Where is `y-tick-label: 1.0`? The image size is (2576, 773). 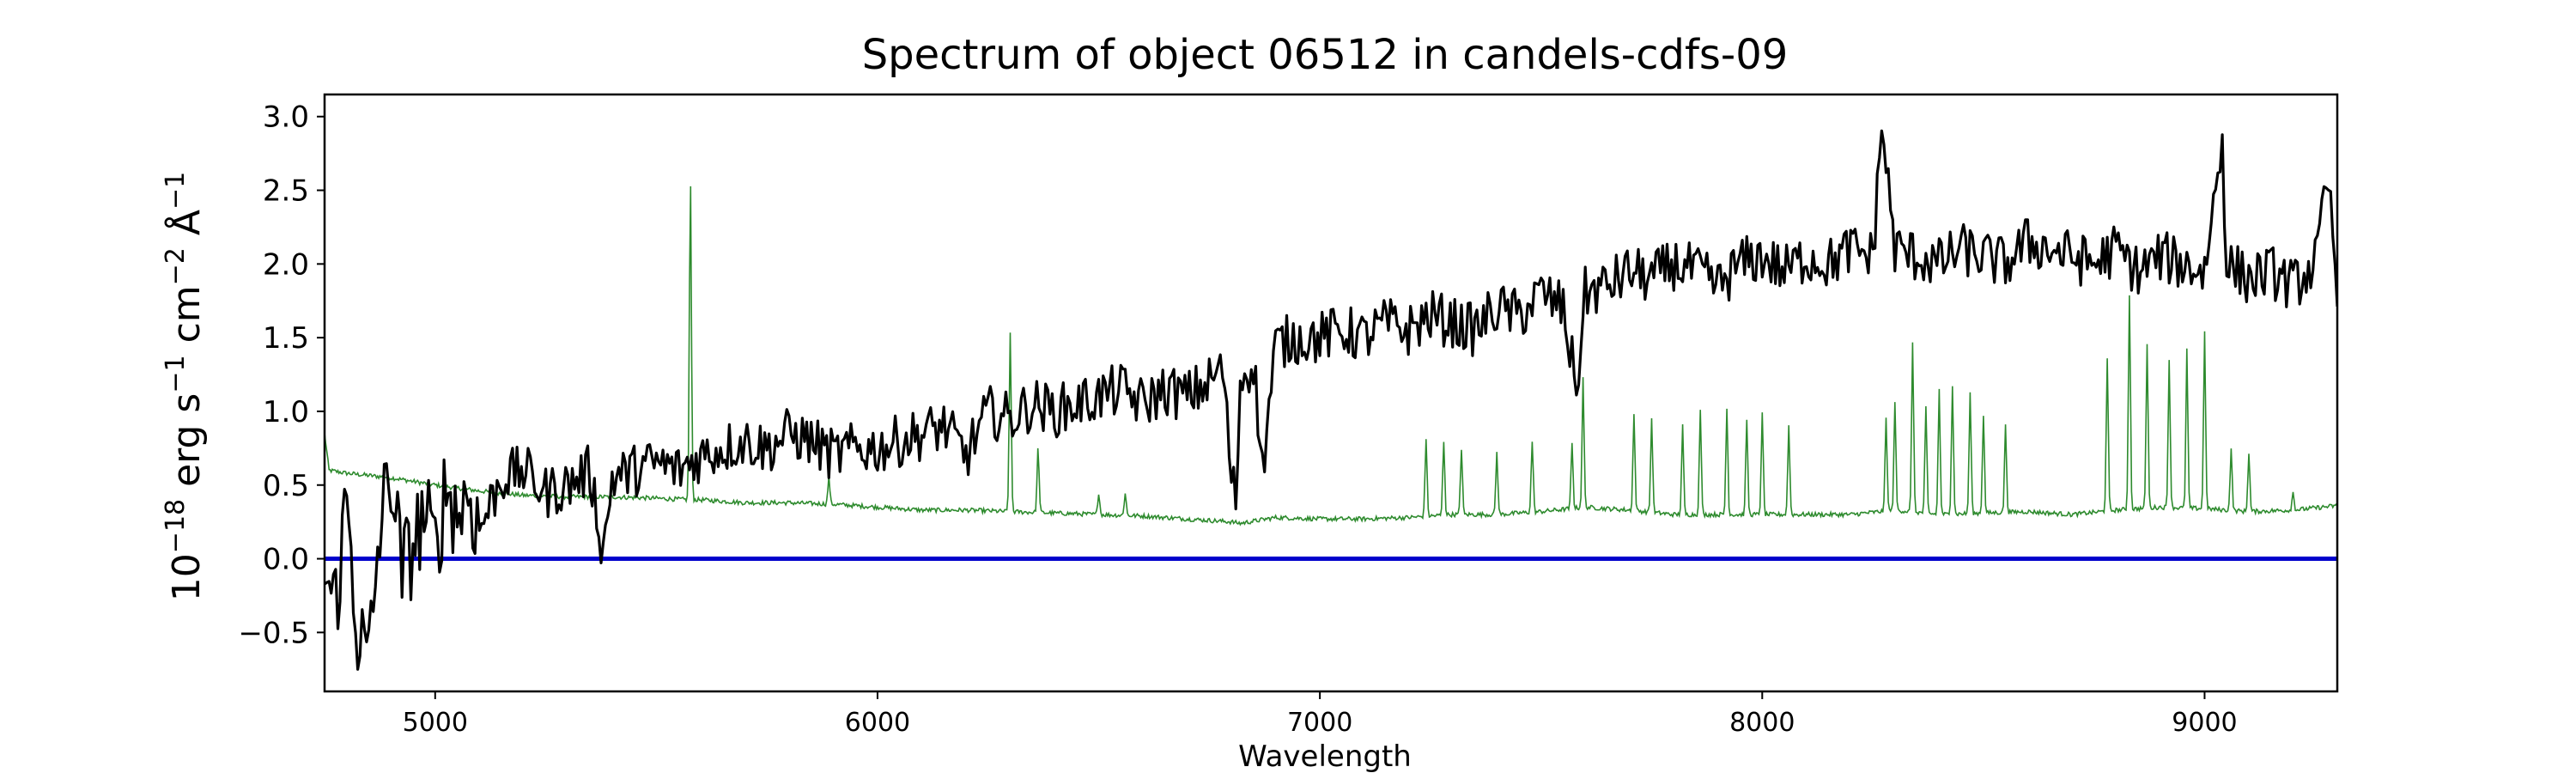
y-tick-label: 1.0 is located at coordinates (286, 412).